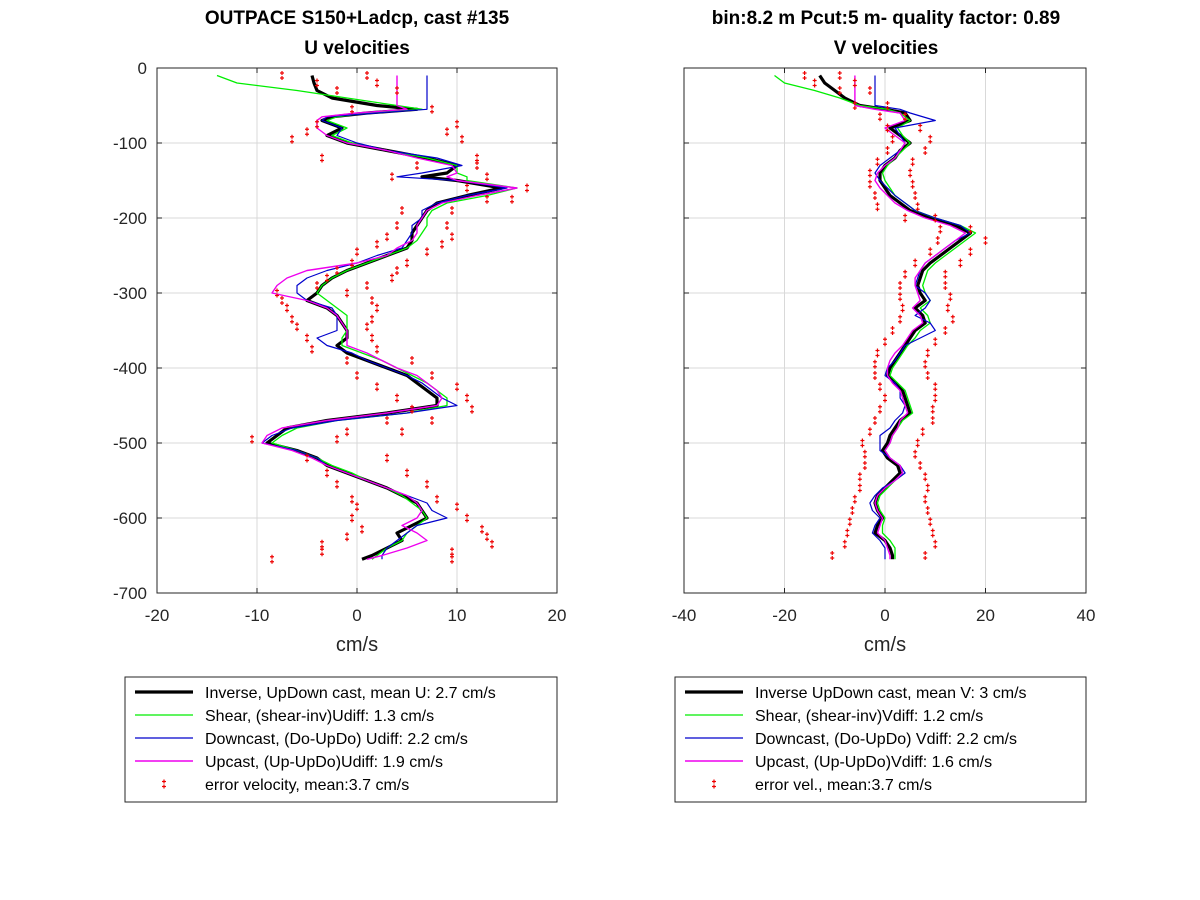 The image size is (1200, 900). I want to click on legend-label: Shear, (shear-inv)Vdiff: 1.2 cm/s, so click(869, 716).